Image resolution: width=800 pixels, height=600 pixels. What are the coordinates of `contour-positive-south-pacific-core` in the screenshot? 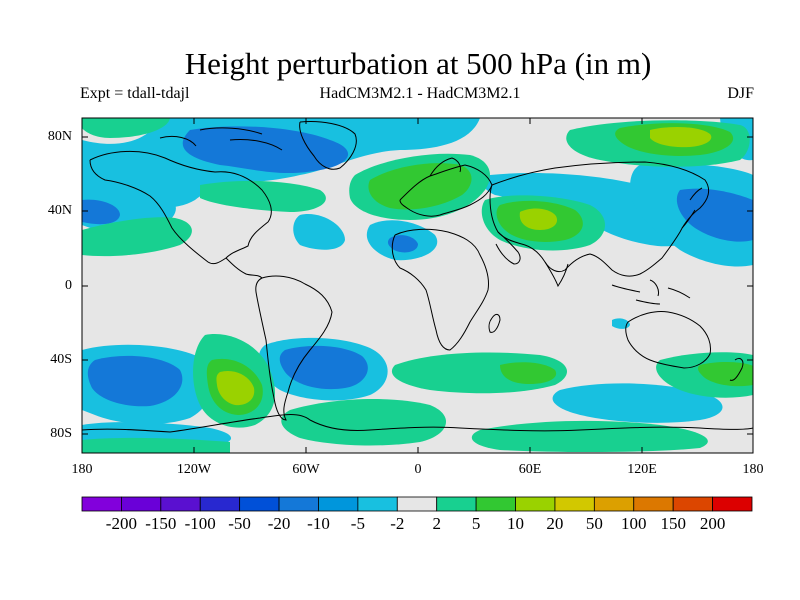 It's located at (235, 388).